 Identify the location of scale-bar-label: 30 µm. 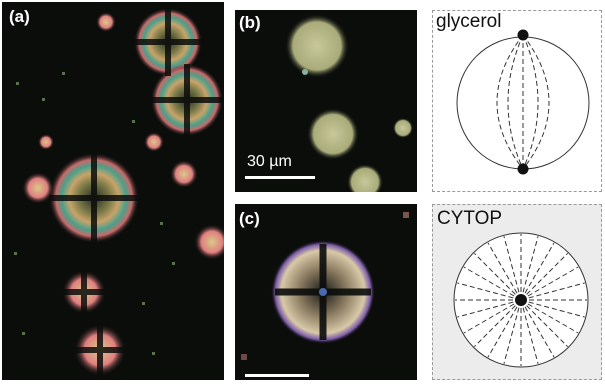
(269, 161).